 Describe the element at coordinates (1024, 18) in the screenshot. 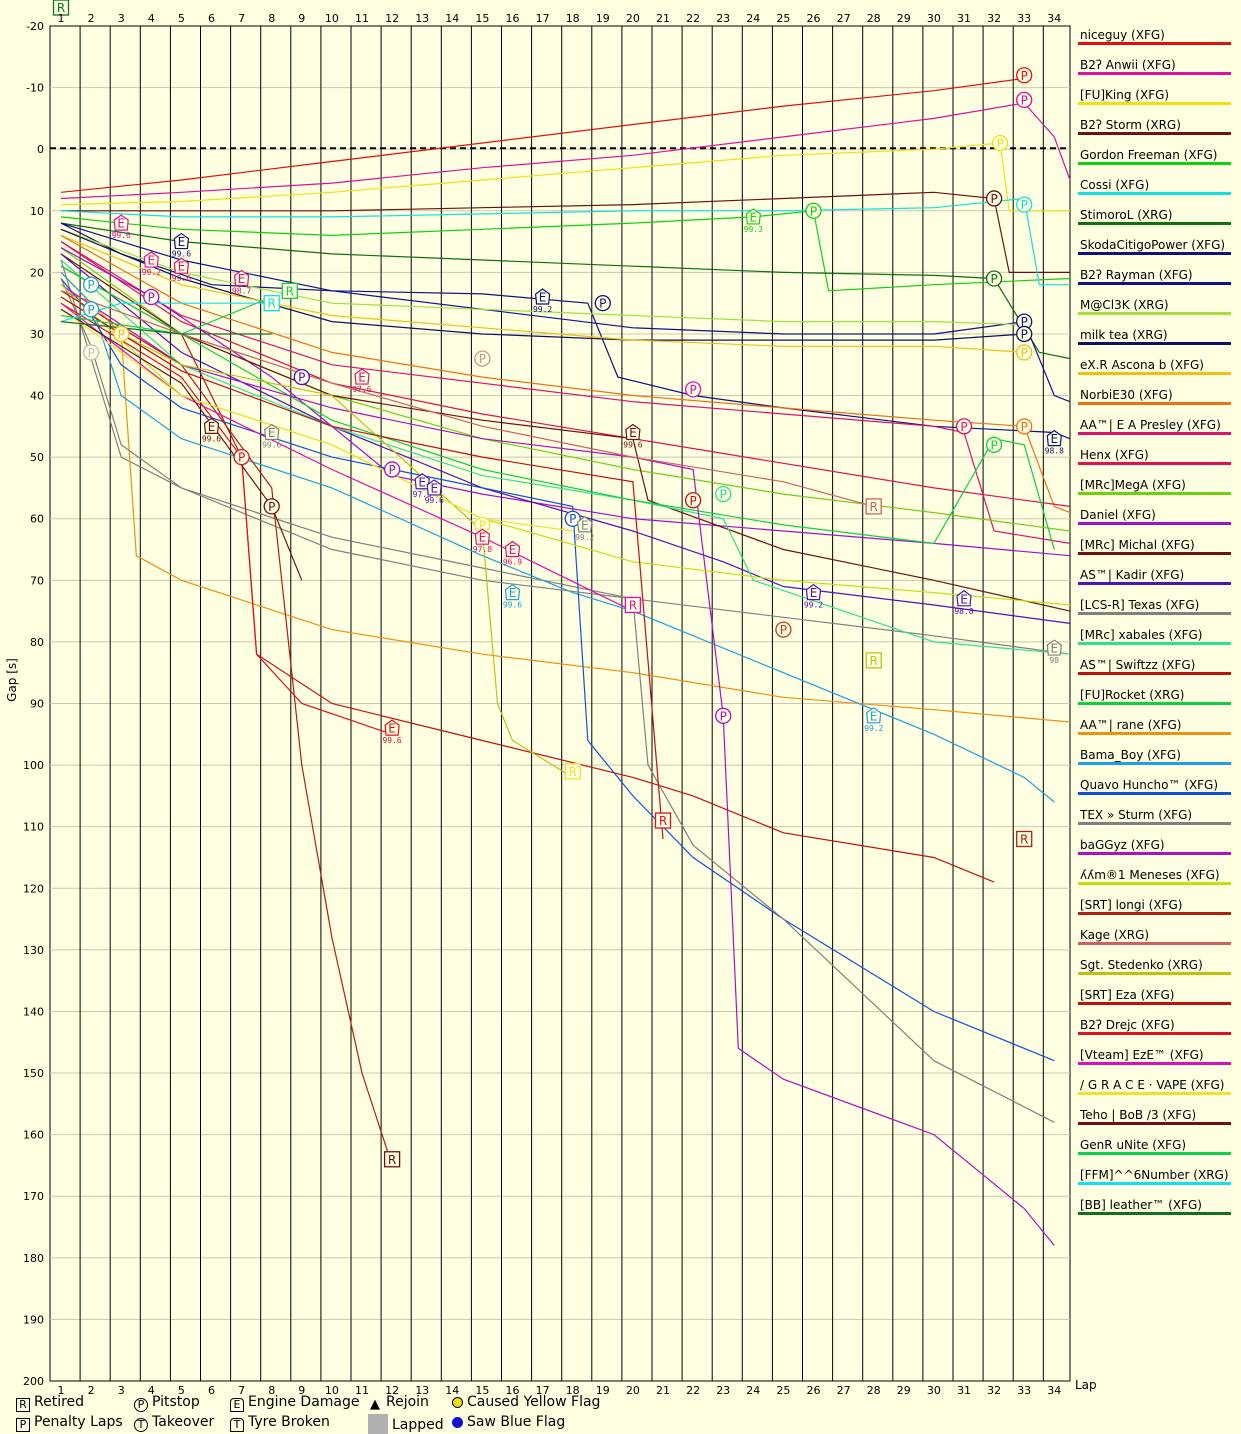

I see `x-tick-label: 33` at that location.